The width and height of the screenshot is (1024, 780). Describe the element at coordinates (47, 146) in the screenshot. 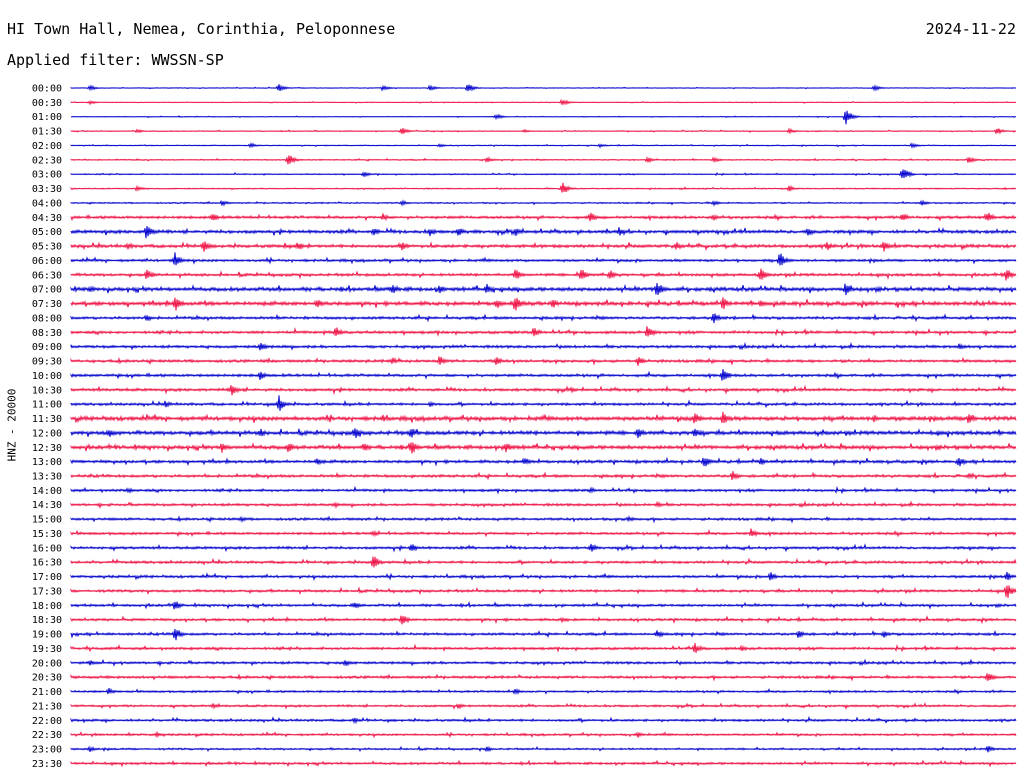

I see `row-time-label: 02:00` at that location.